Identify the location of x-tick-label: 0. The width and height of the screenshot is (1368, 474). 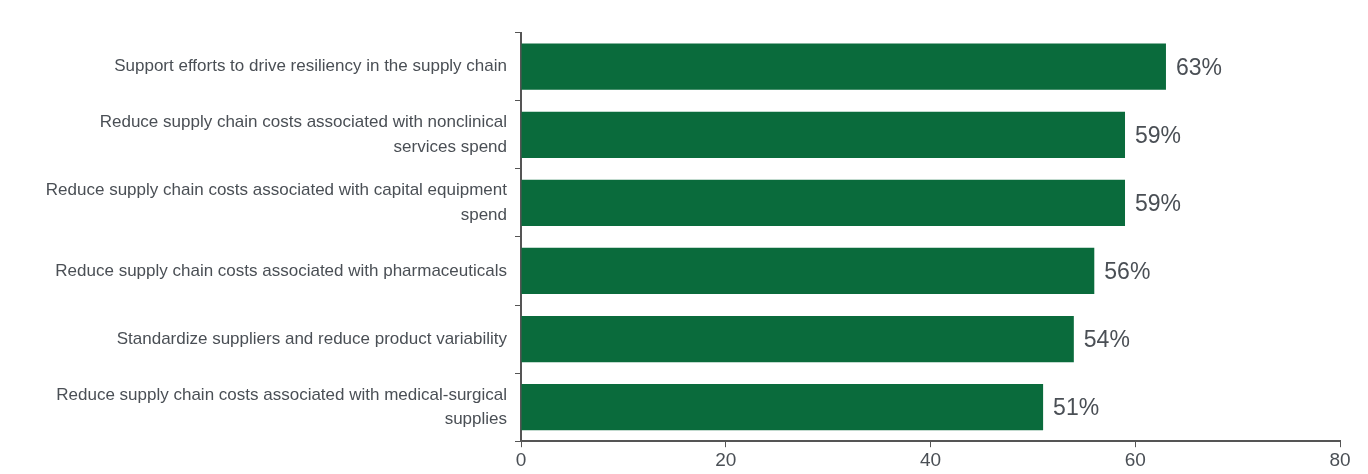
(521, 459).